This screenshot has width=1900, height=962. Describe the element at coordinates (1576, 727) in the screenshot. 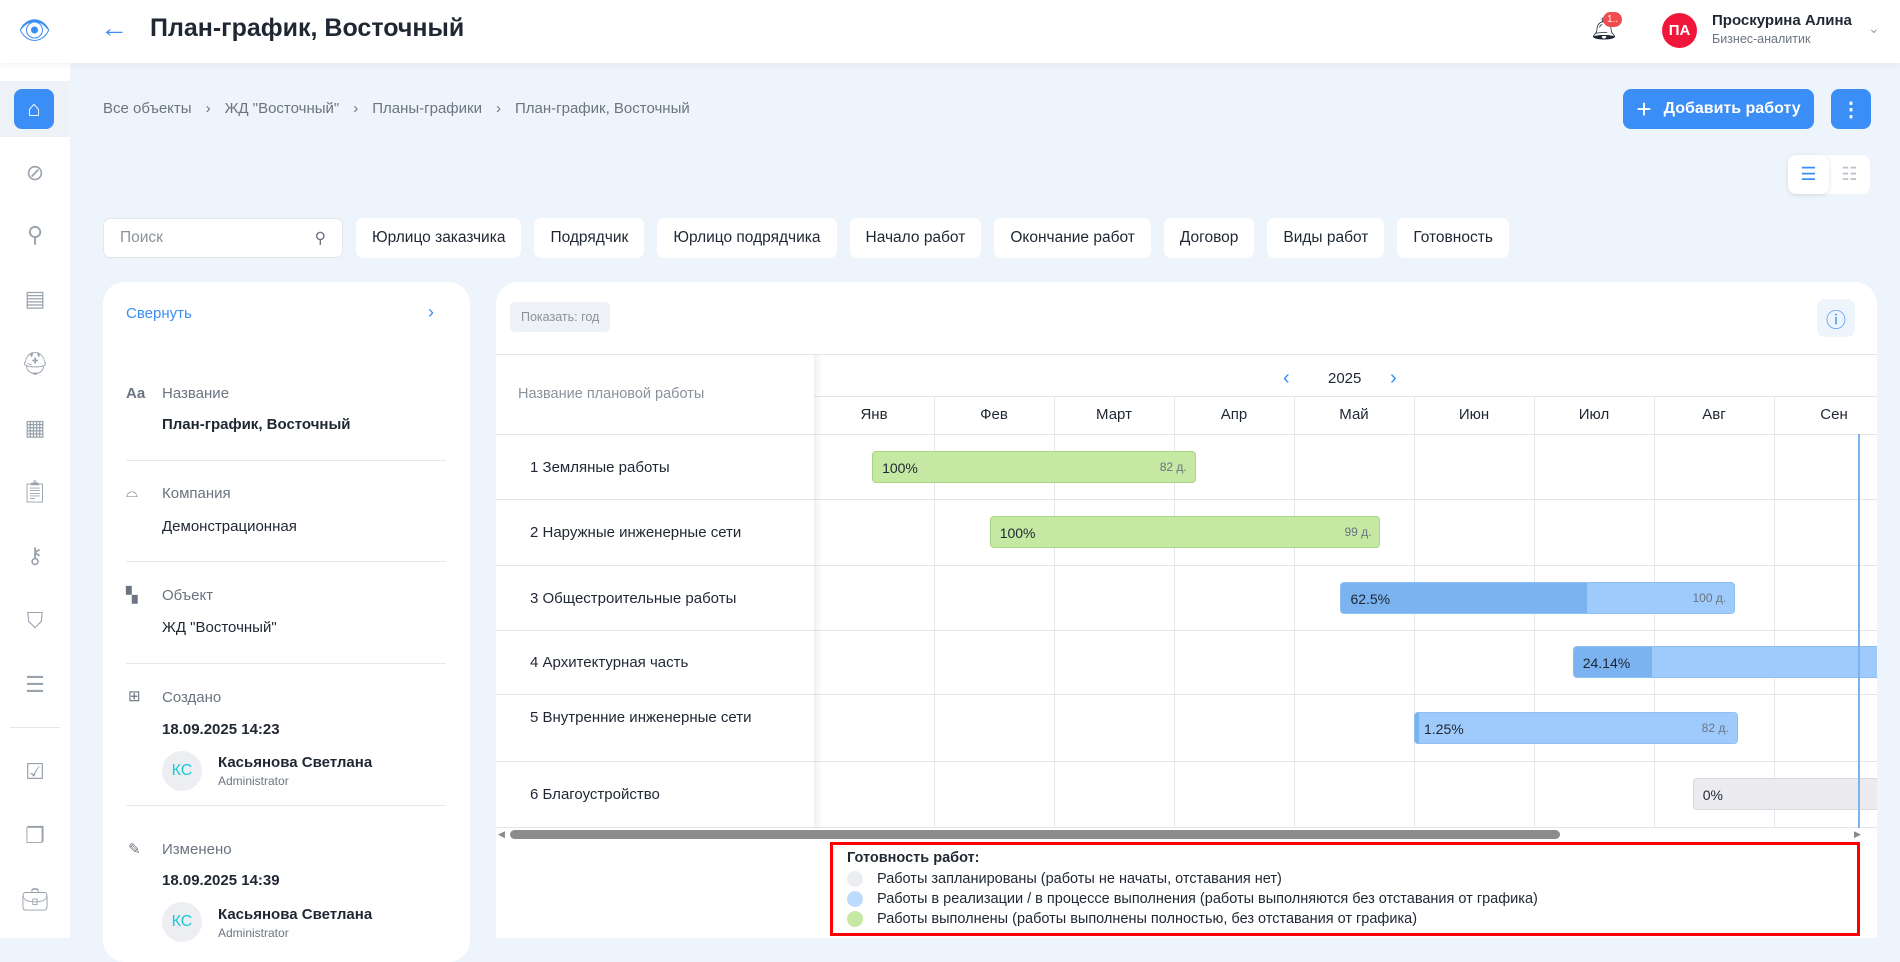

I see `gantt-bar: 1.25% 82 д.` at that location.